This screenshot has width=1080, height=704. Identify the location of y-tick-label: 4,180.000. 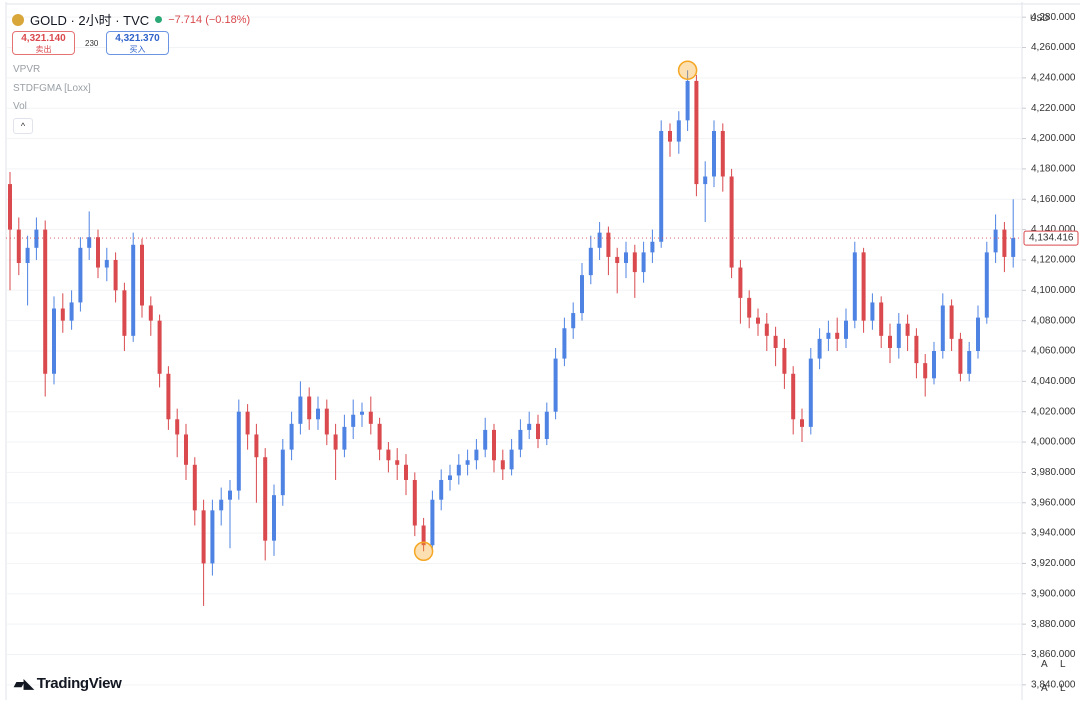
(1053, 169).